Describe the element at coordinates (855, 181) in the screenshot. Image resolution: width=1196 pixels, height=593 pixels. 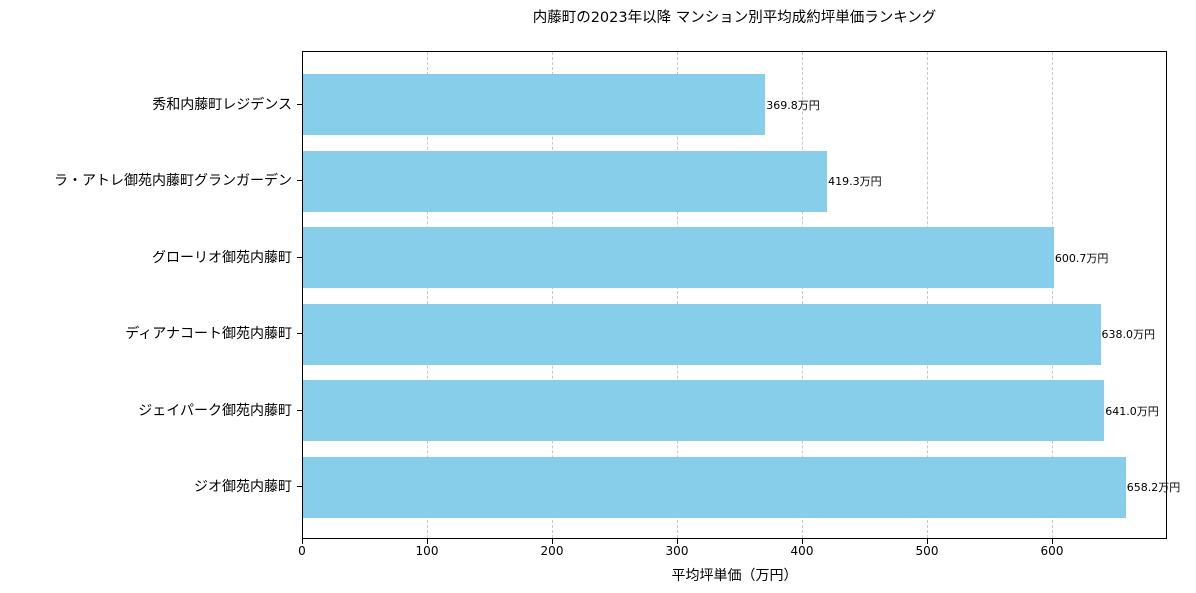
I see `bar-value-label: 419.3万円` at that location.